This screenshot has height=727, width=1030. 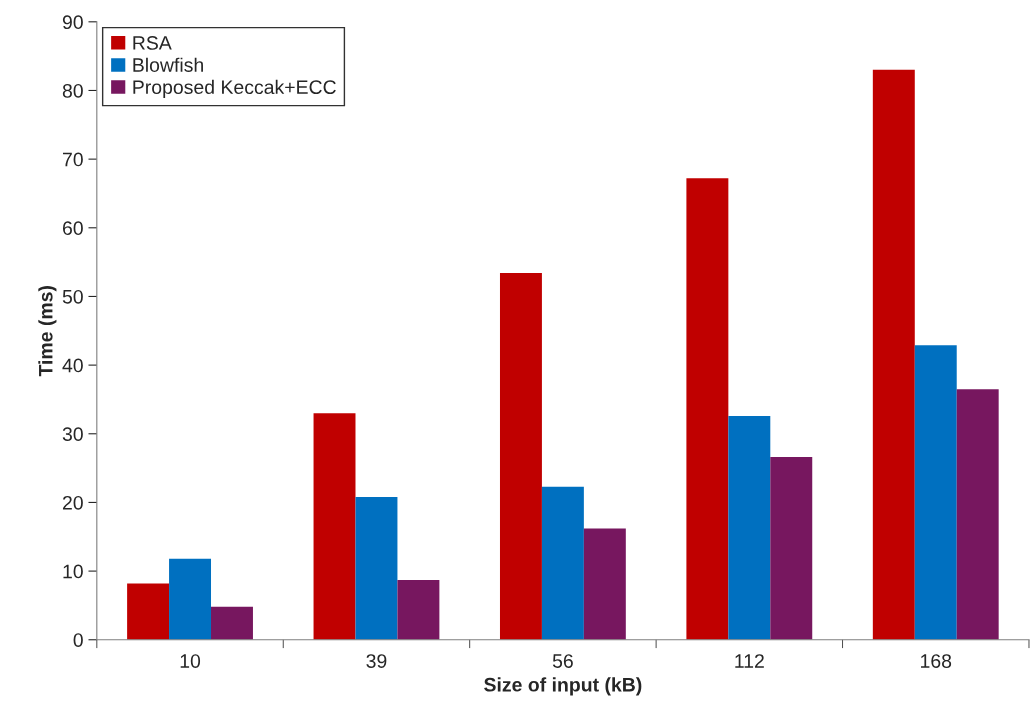 I want to click on y-tick-label: 30, so click(x=72, y=434).